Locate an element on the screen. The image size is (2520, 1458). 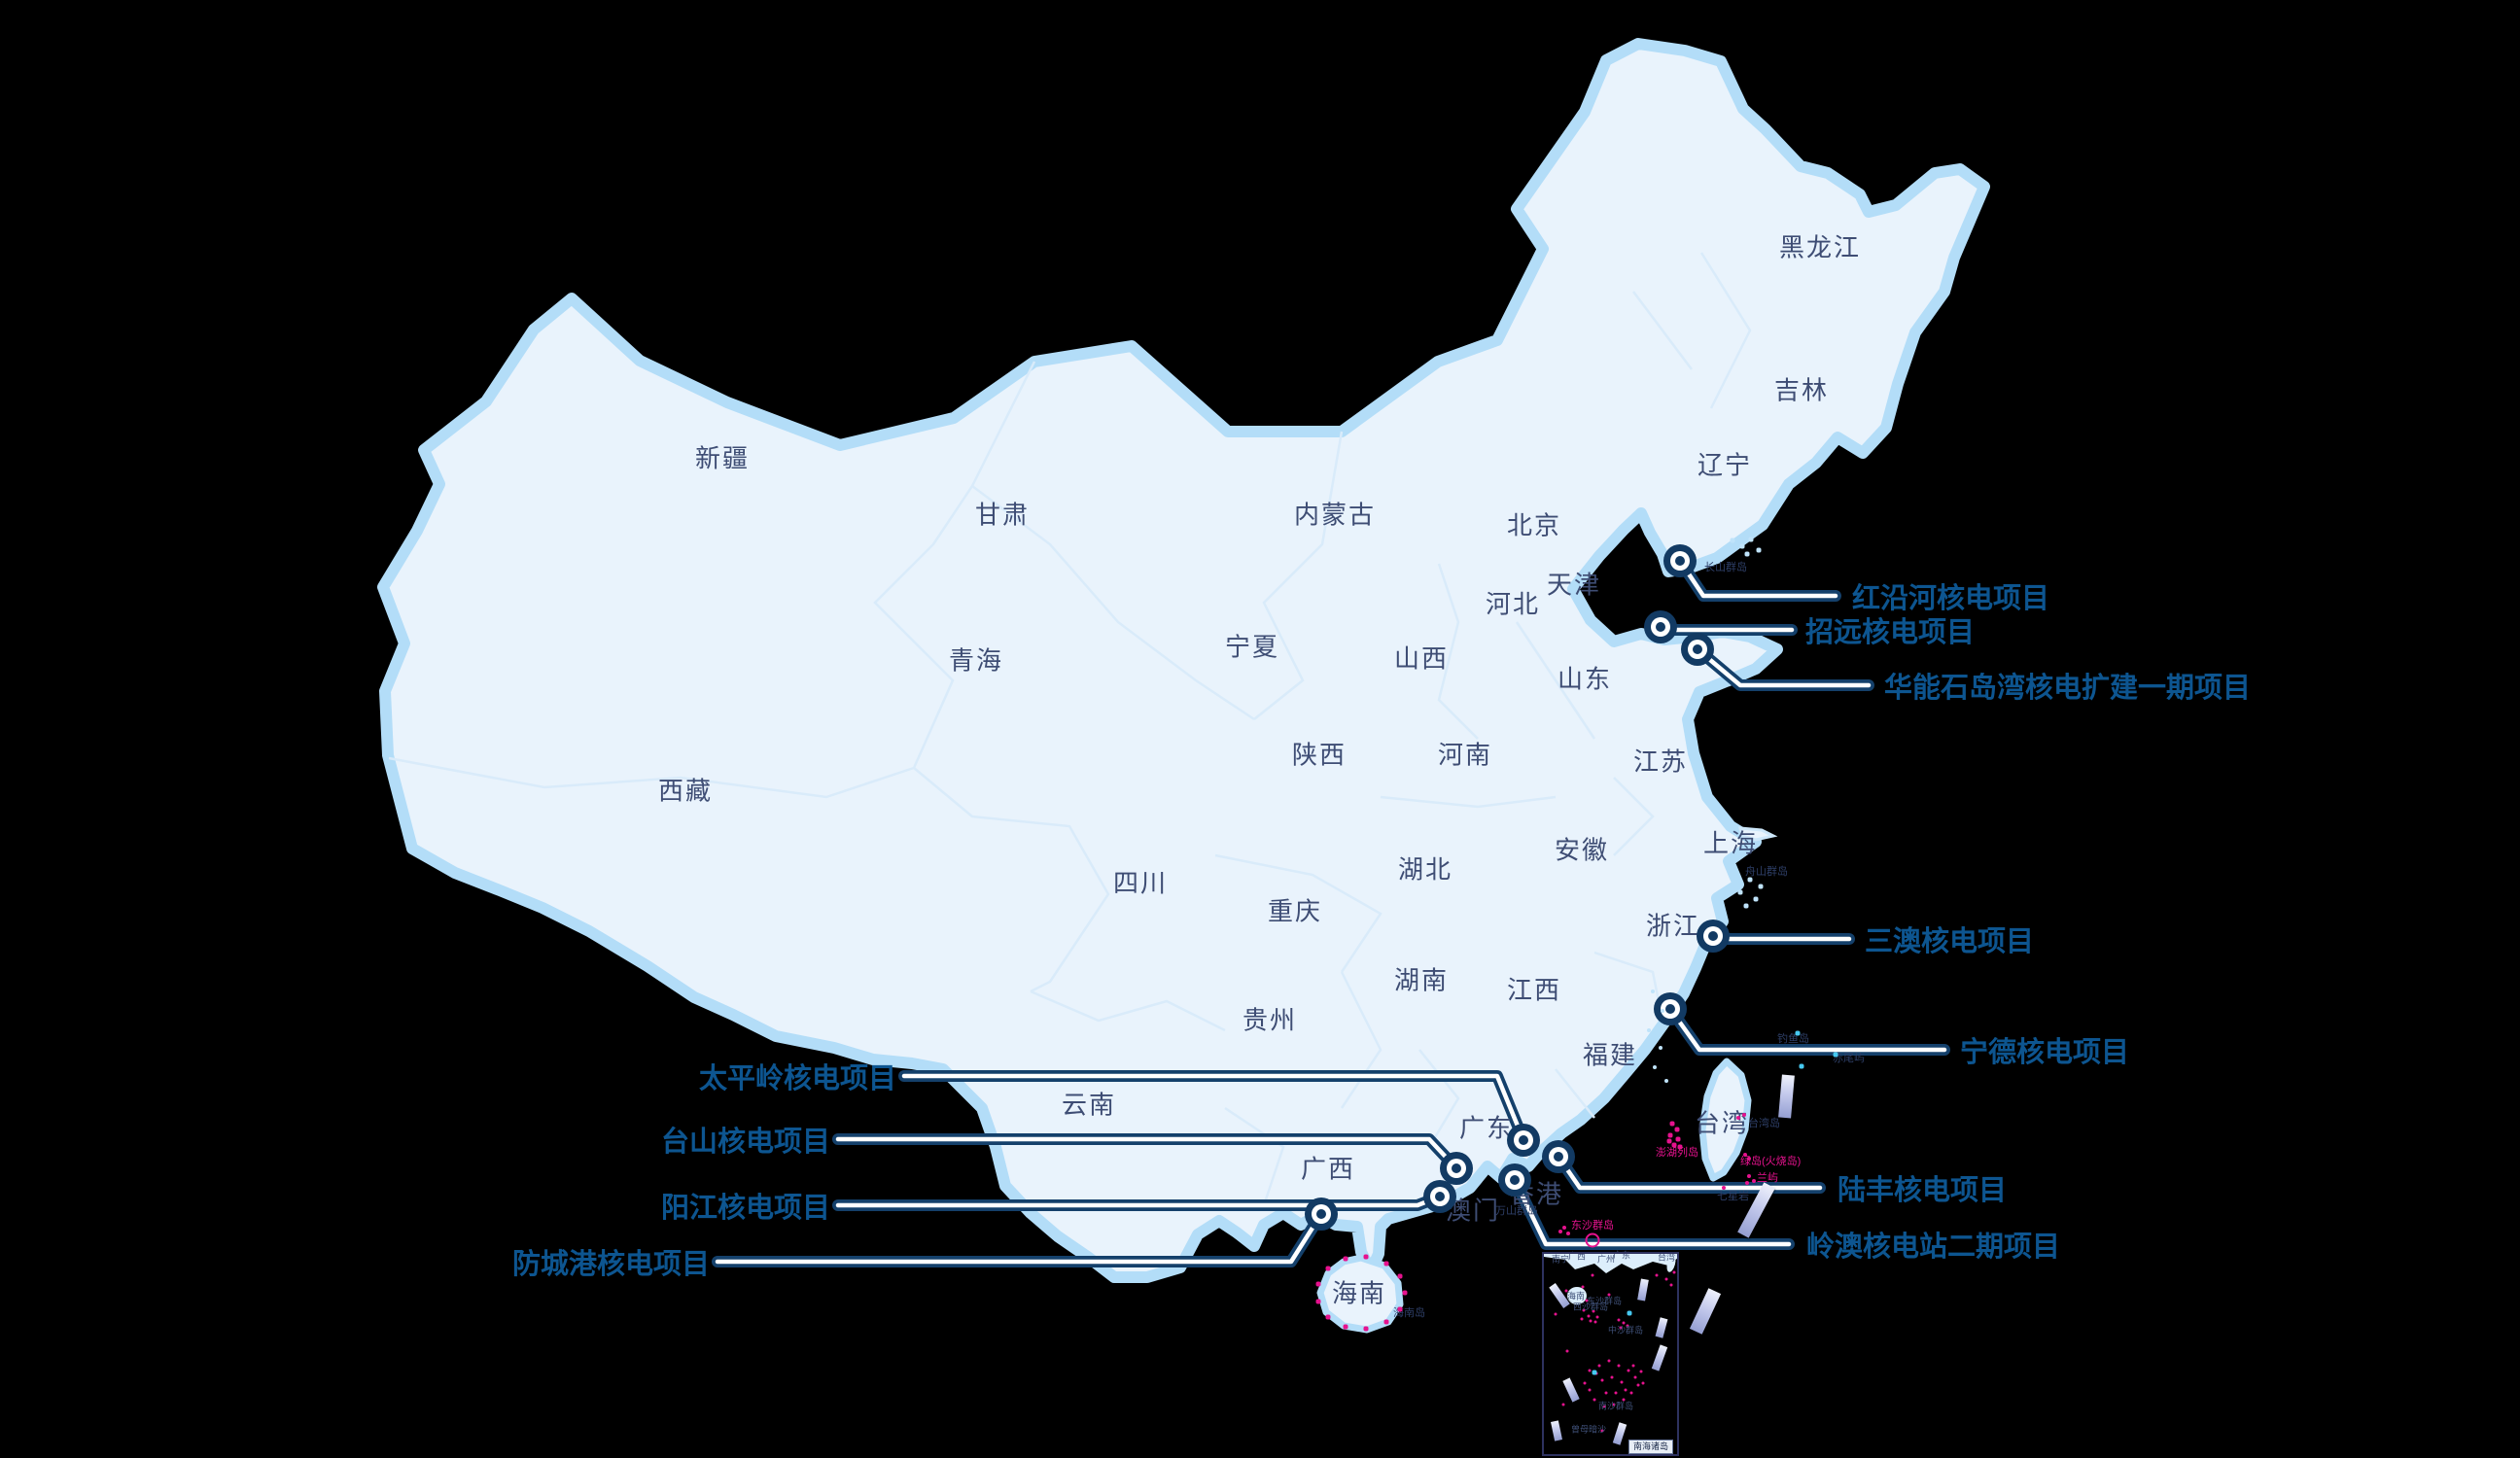
project-label: 三澳核电项目 is located at coordinates (1950, 941).